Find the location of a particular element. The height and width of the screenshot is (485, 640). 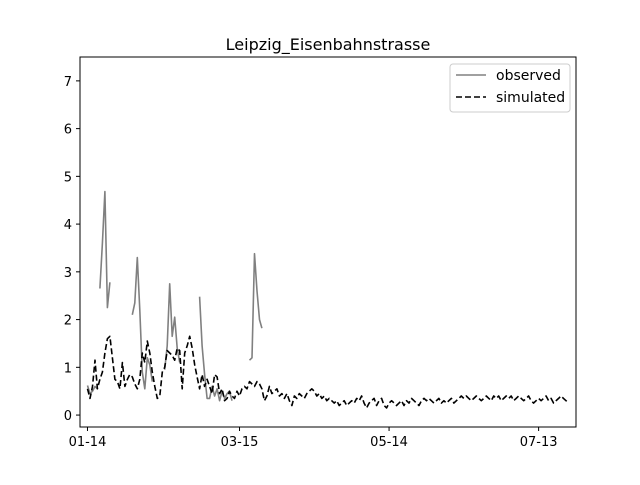

y-tick-label: 0 is located at coordinates (68, 416).